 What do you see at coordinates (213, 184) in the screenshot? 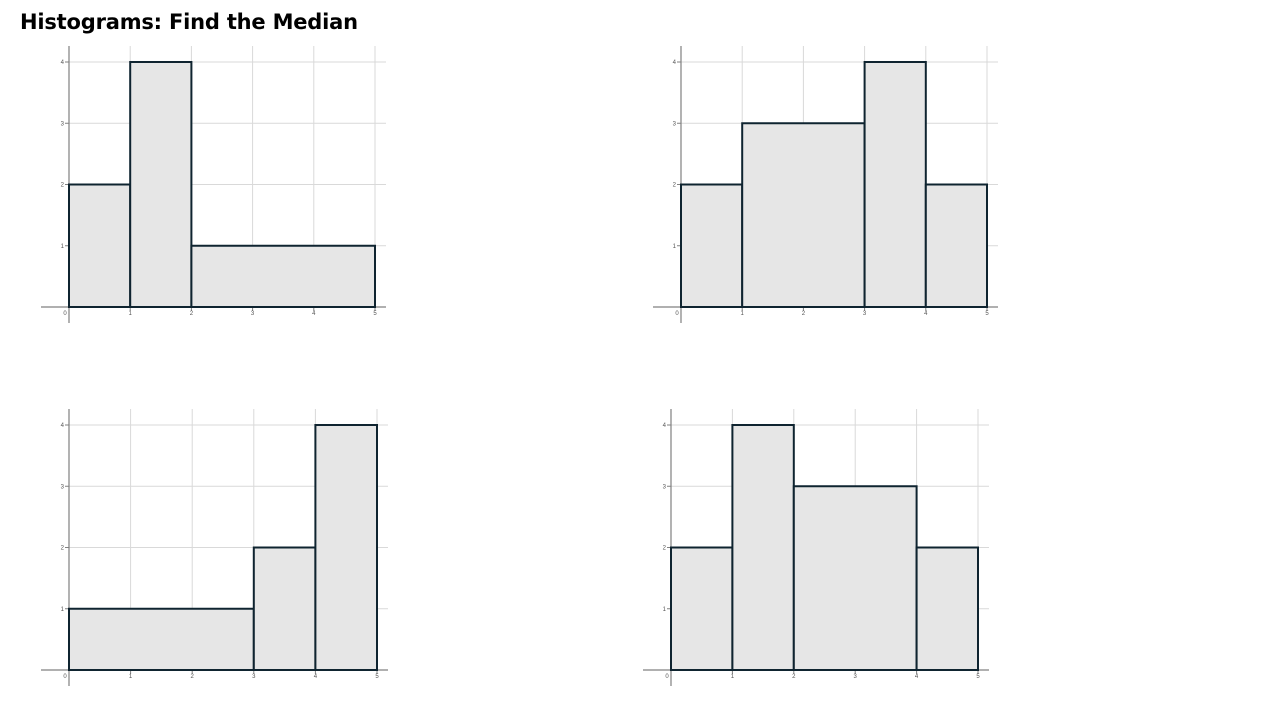
I see `histogram-chart-1: 1 2 3 4 0 1 2 3 4 5` at bounding box center [213, 184].